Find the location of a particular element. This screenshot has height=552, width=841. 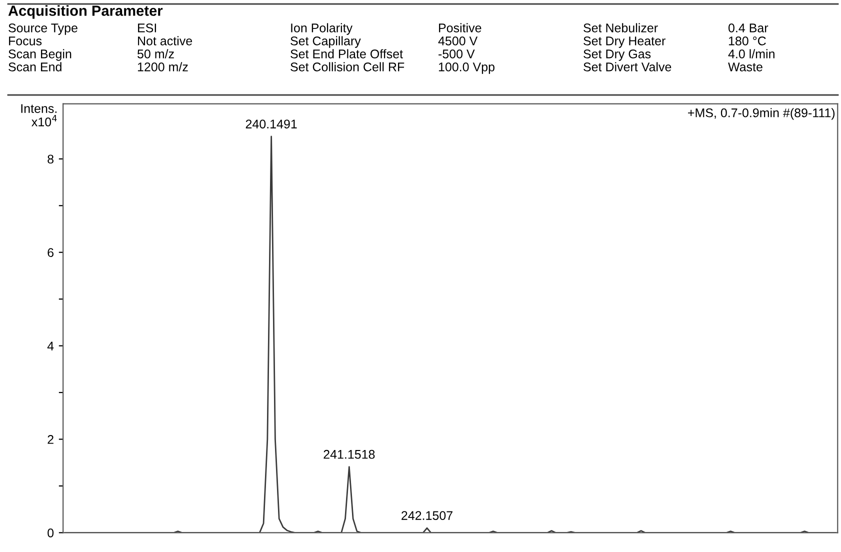

text: Scan End is located at coordinates (35, 67).